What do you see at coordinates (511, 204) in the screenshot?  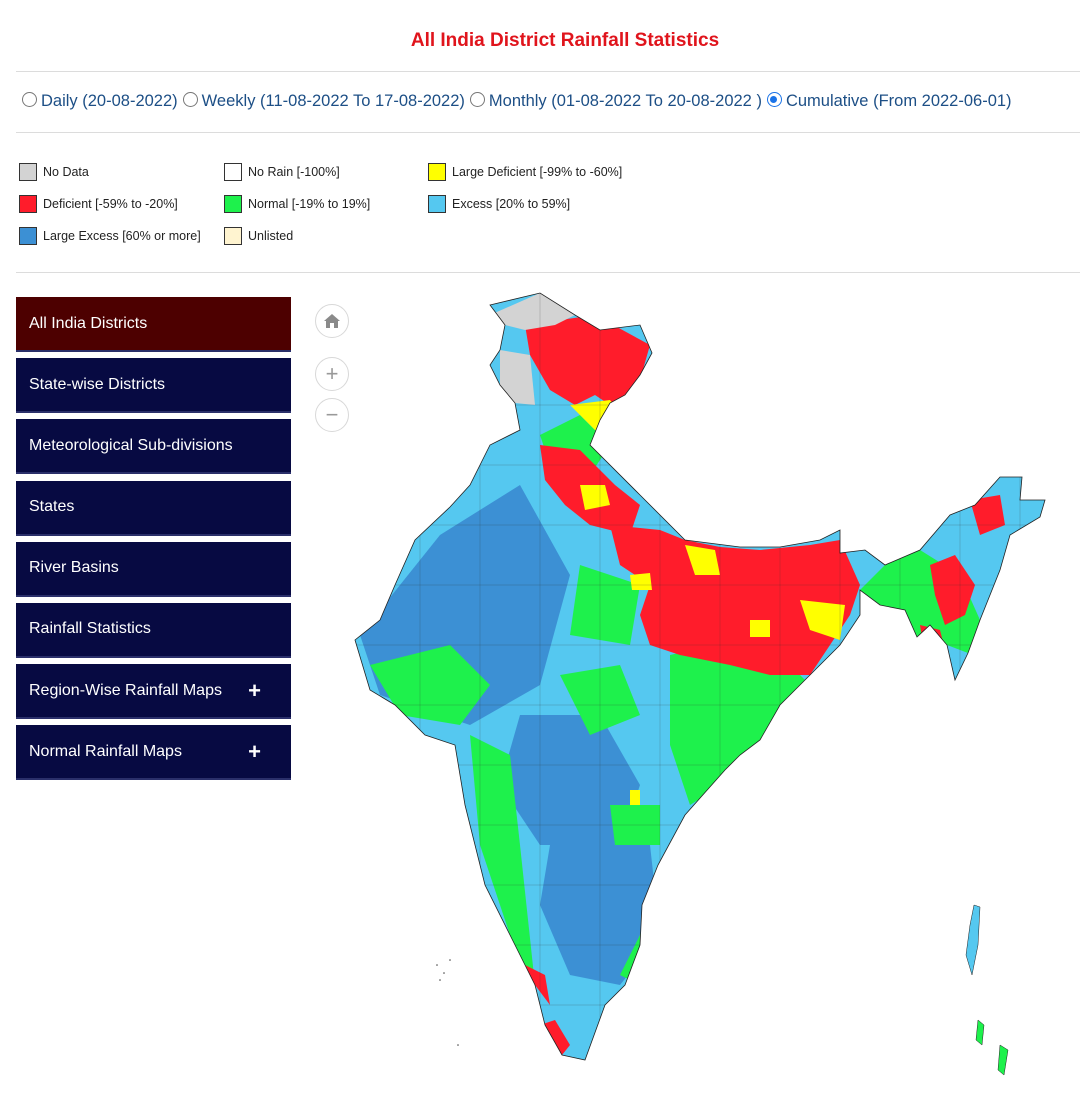 I see `legend-label: Excess [20% to 59%]` at bounding box center [511, 204].